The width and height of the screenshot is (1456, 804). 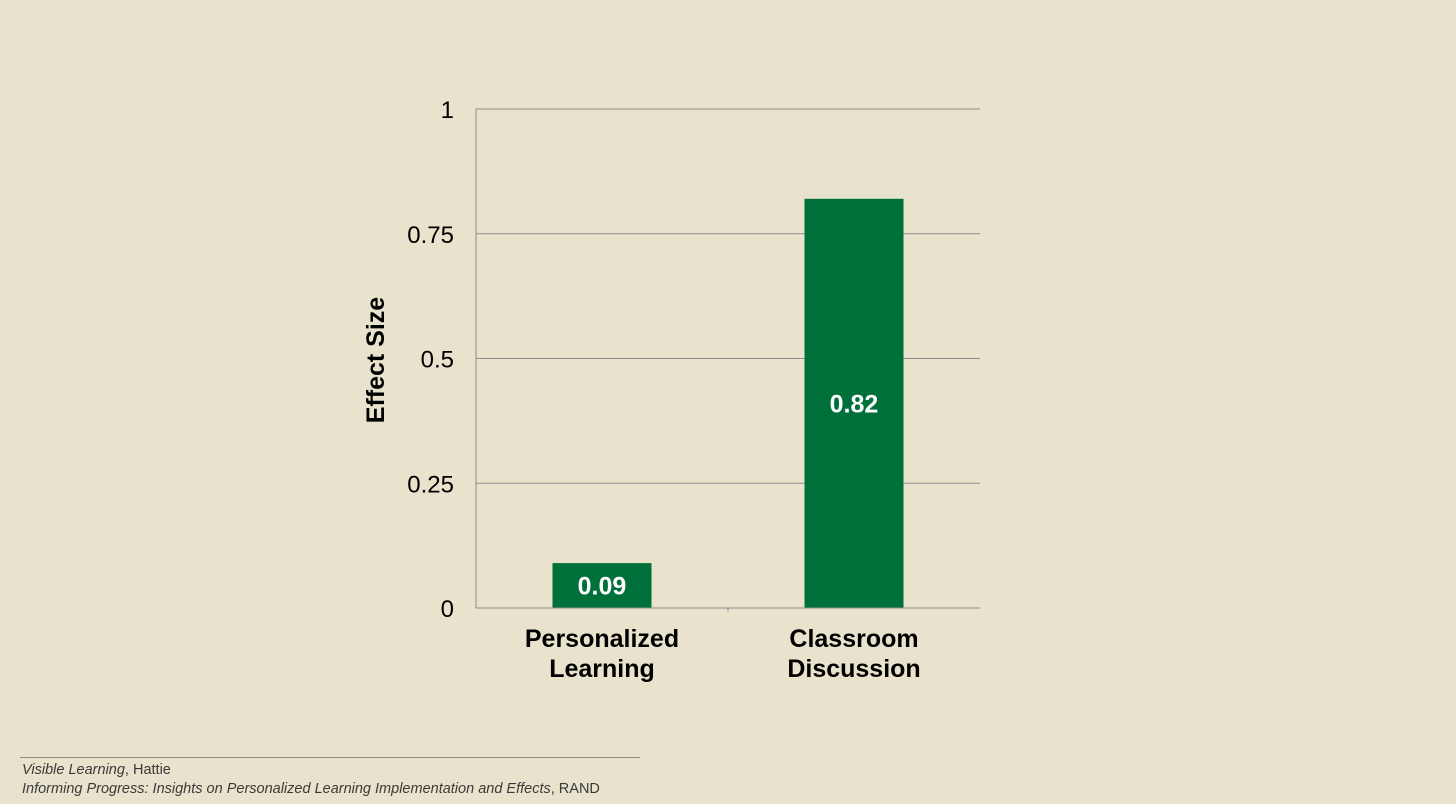 What do you see at coordinates (151, 770) in the screenshot?
I see `source-author: Hattie` at bounding box center [151, 770].